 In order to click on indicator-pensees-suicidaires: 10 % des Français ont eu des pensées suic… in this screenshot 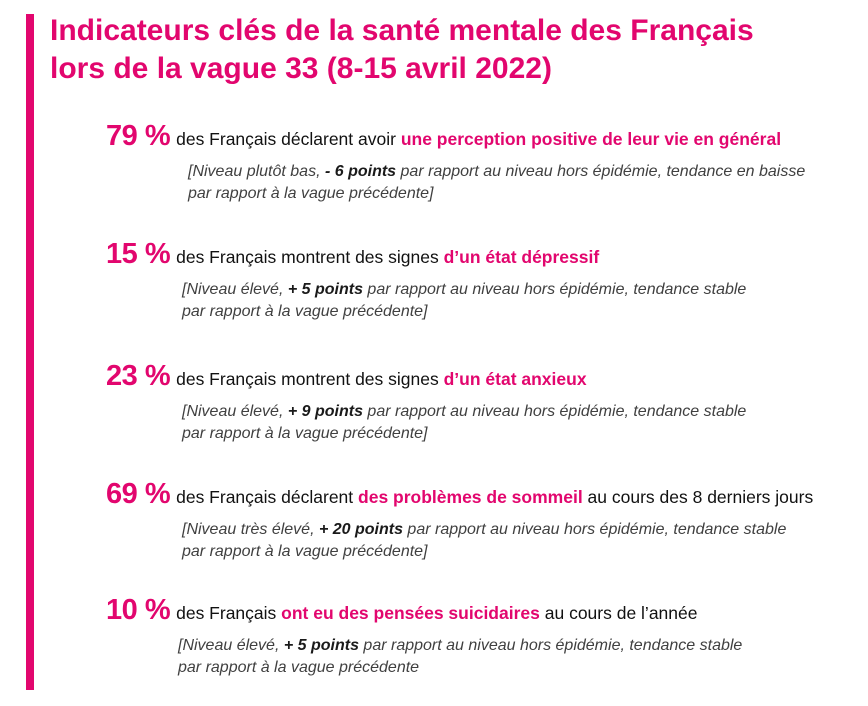, I will do `click(424, 636)`.